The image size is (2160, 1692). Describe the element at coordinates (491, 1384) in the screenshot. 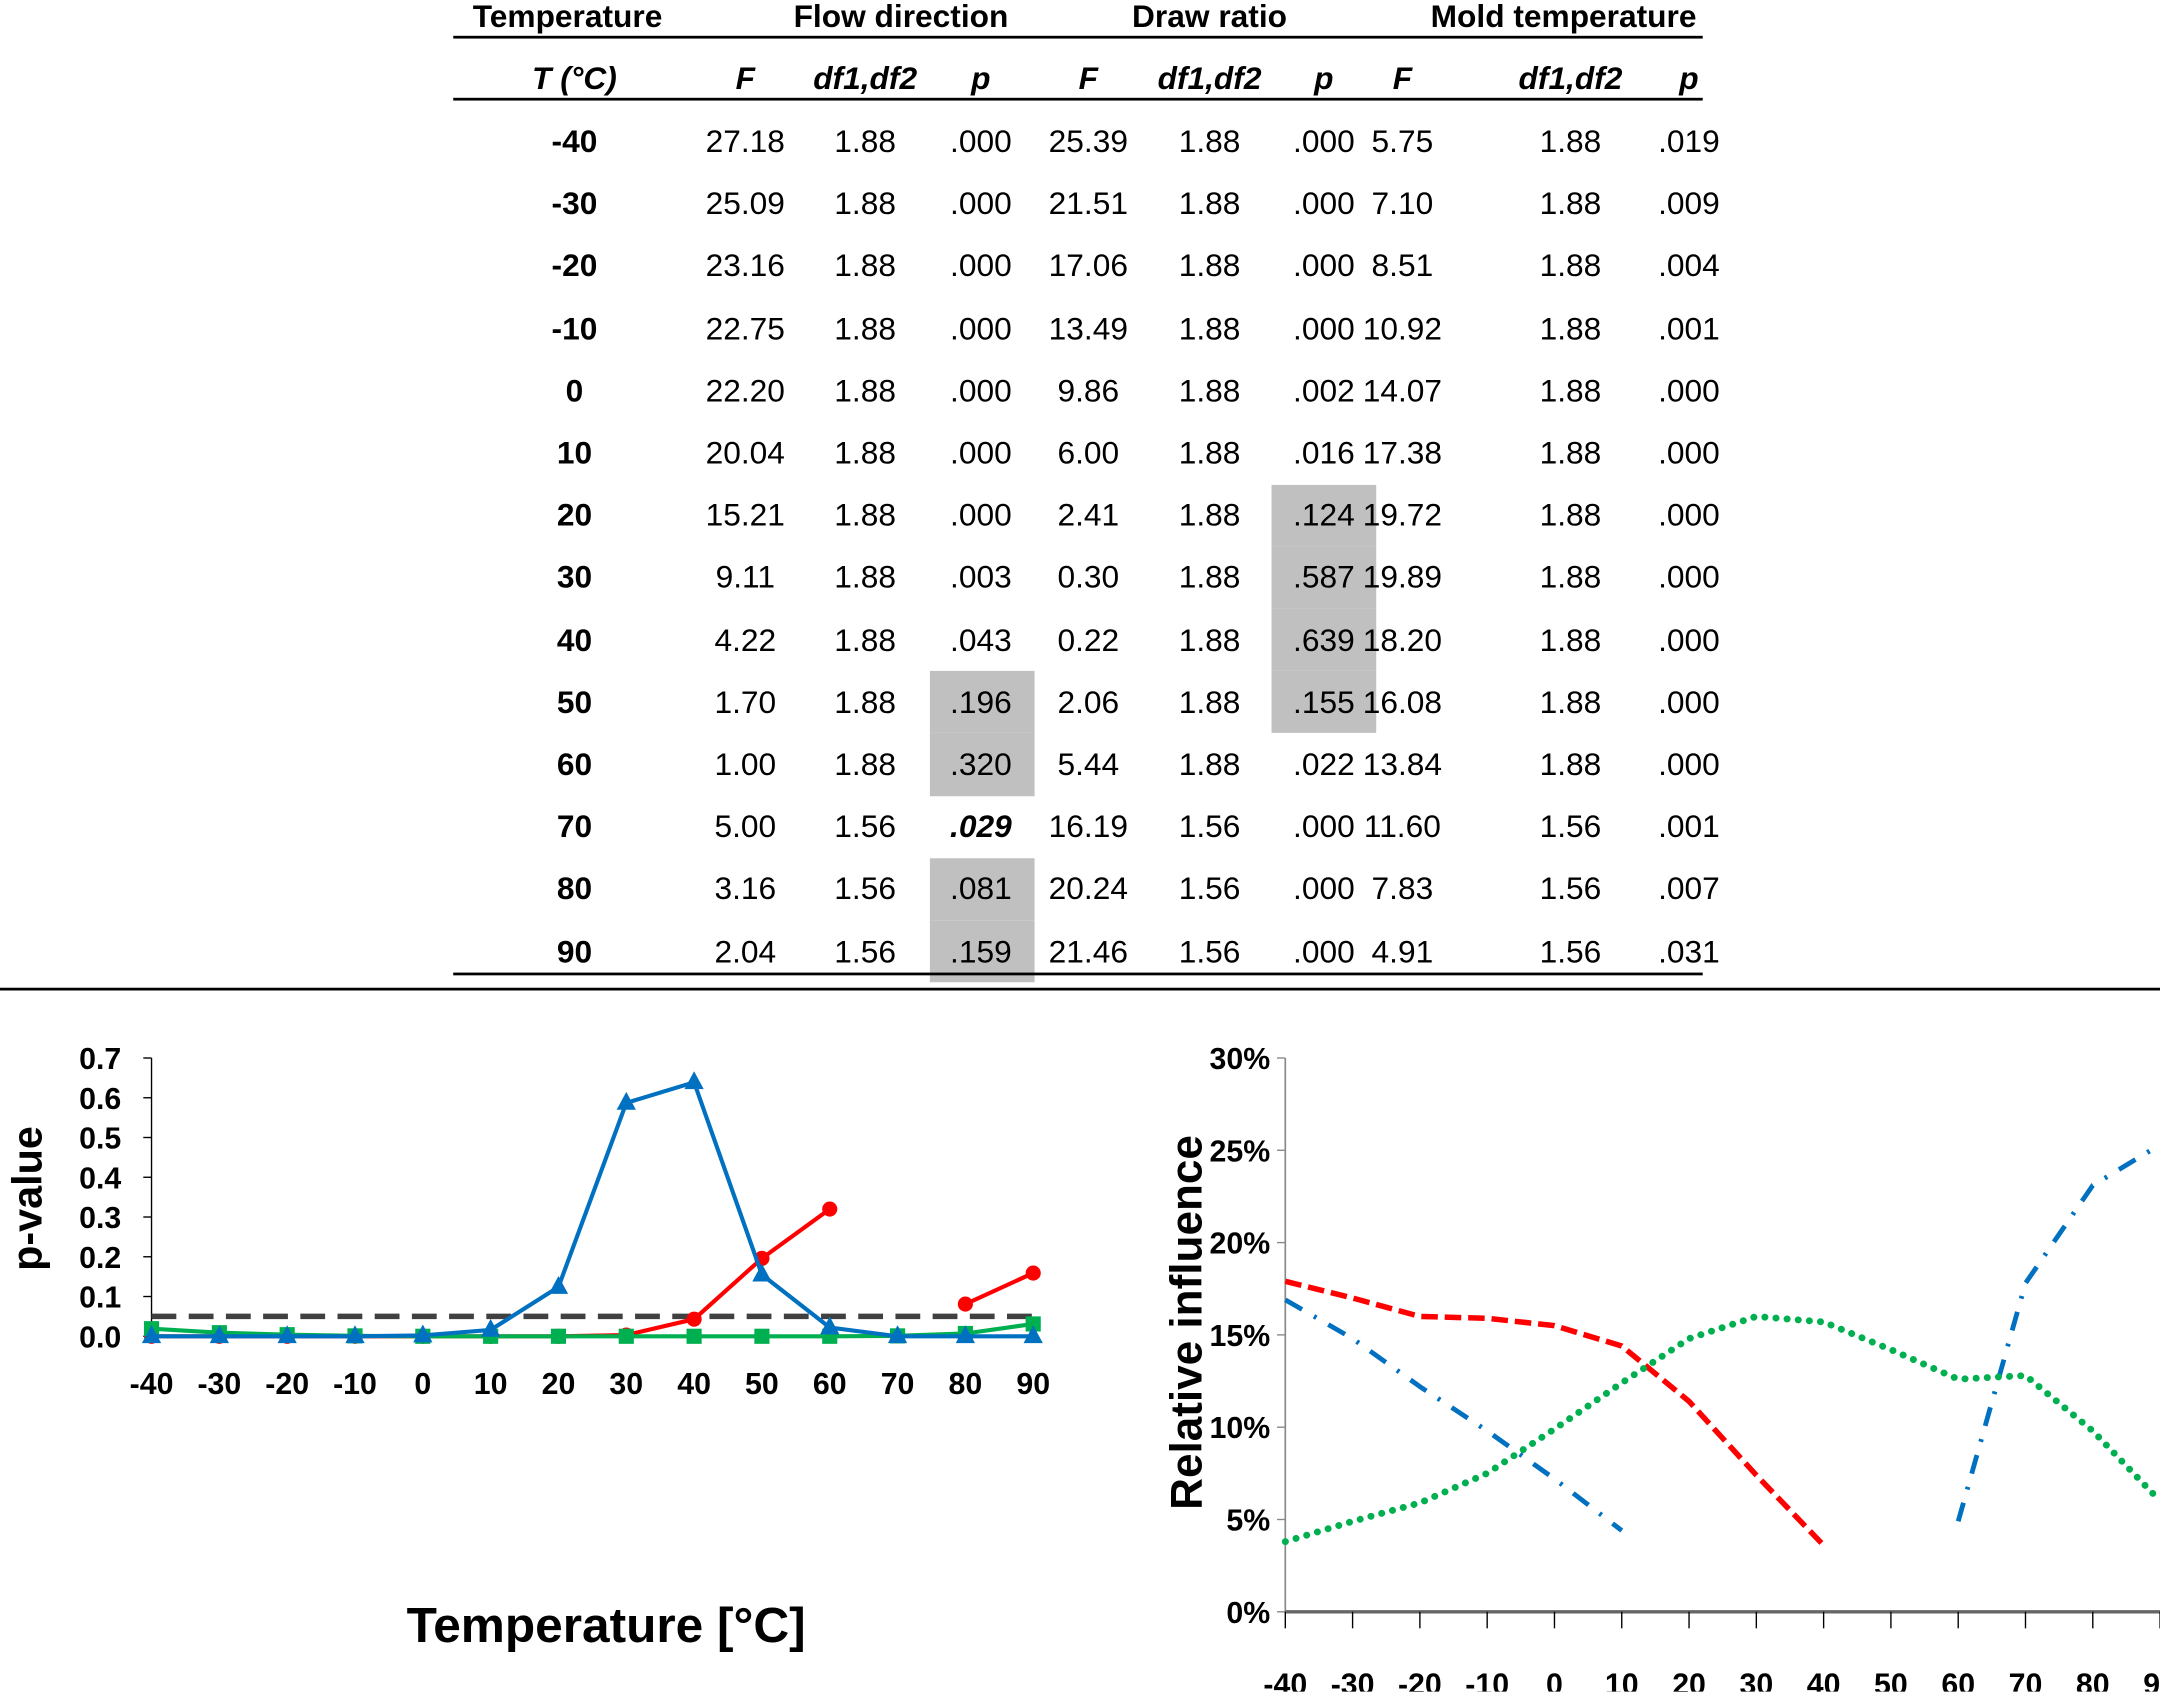

I see `x-tick-label: 10` at that location.